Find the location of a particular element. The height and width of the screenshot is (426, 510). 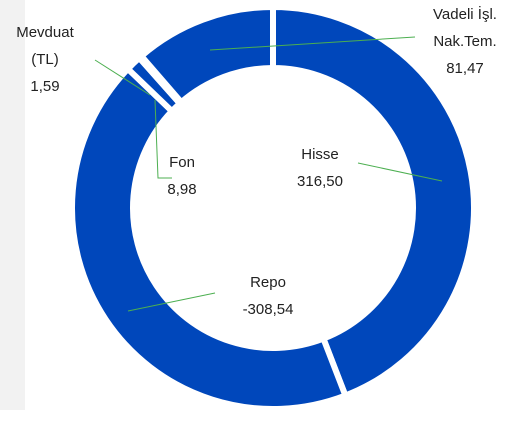

side-strip is located at coordinates (12, 205).